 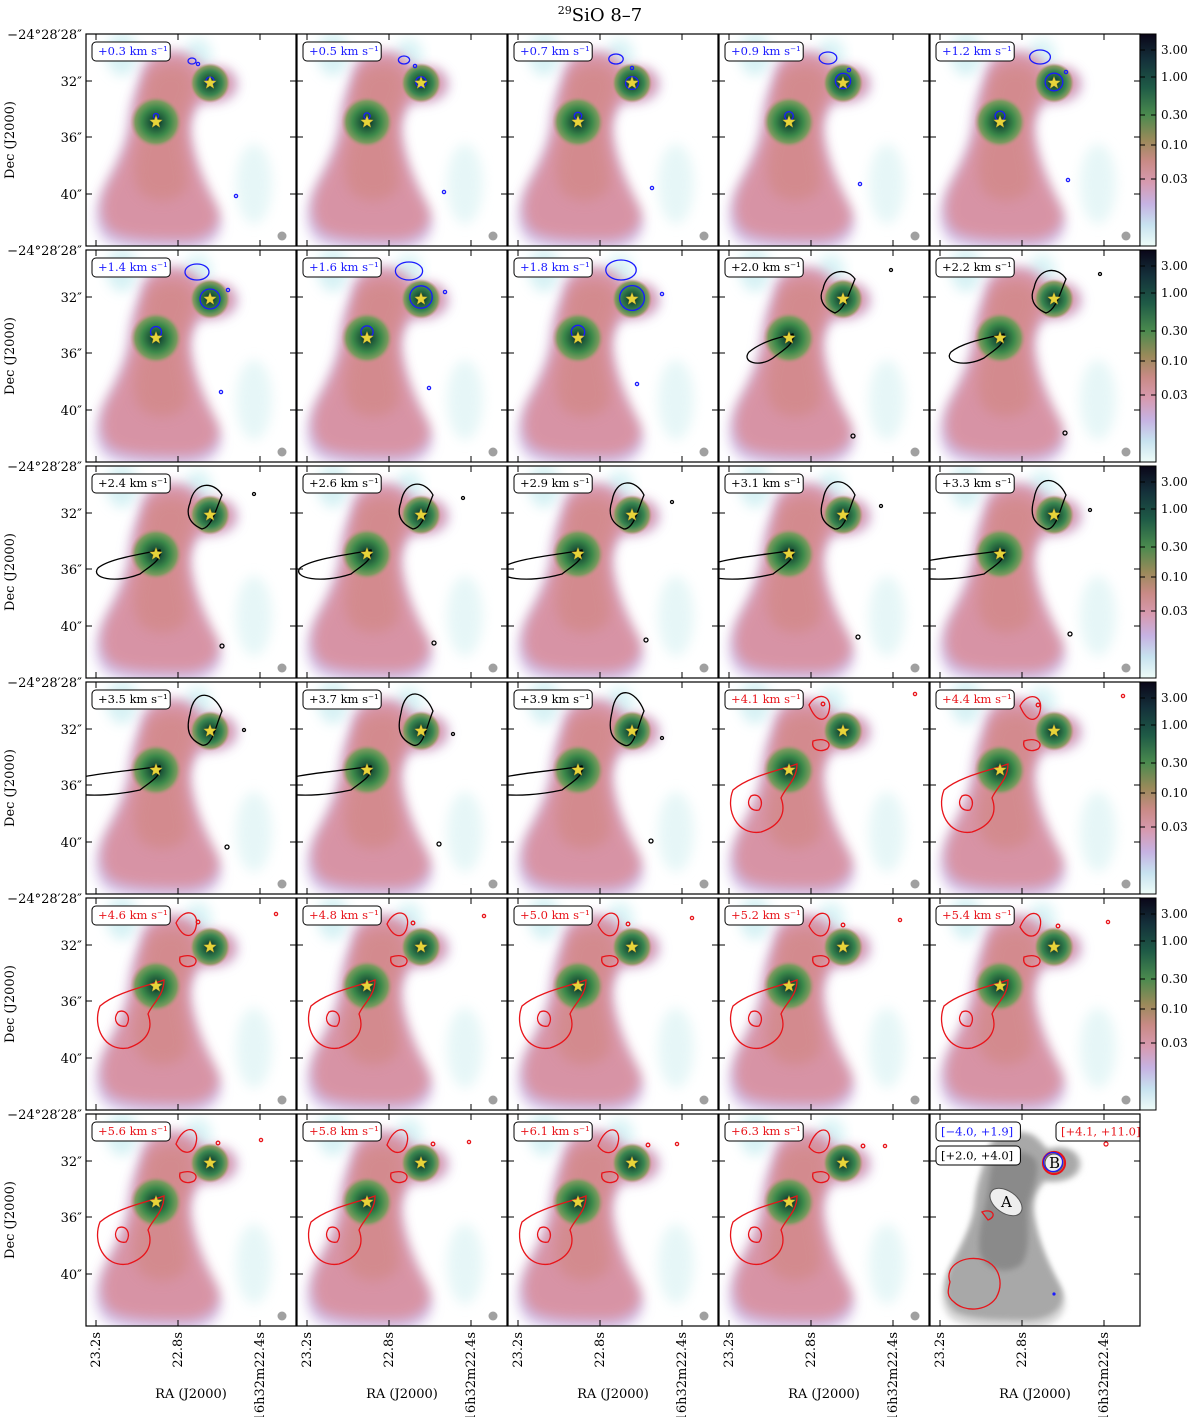 What do you see at coordinates (1174, 725) in the screenshot?
I see `colorbar-tick-label: 1.00` at bounding box center [1174, 725].